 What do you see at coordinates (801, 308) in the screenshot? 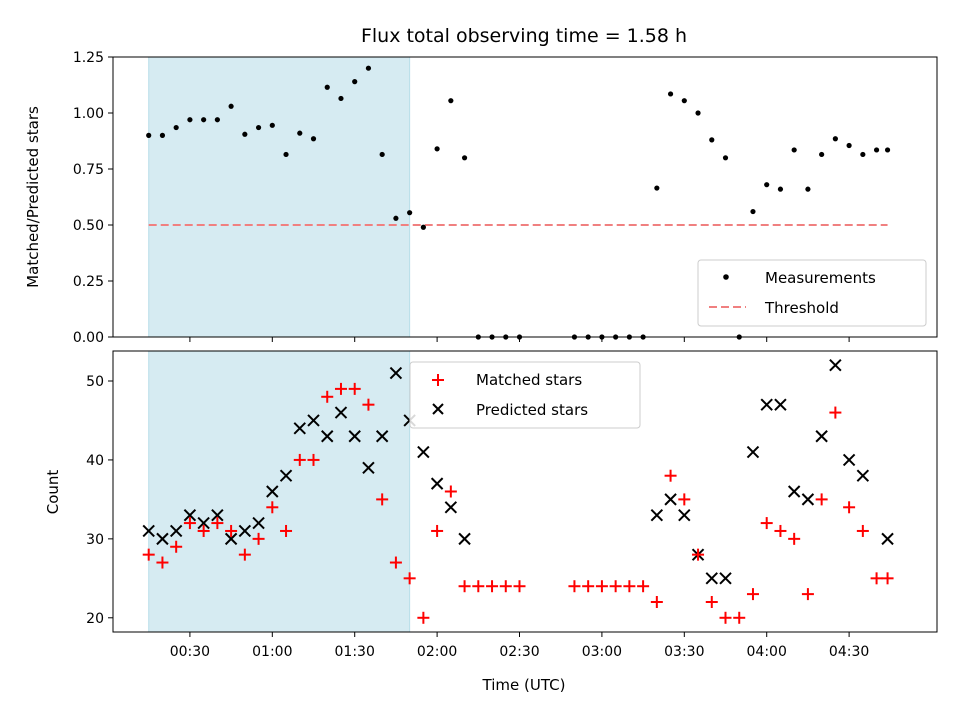
I see `legend-threshold-label: Threshold` at bounding box center [801, 308].